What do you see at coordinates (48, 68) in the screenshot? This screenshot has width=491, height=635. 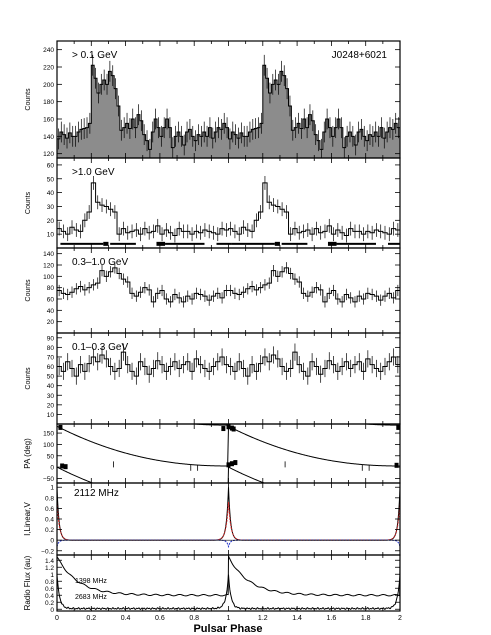 I see `y-tick-label: 220` at bounding box center [48, 68].